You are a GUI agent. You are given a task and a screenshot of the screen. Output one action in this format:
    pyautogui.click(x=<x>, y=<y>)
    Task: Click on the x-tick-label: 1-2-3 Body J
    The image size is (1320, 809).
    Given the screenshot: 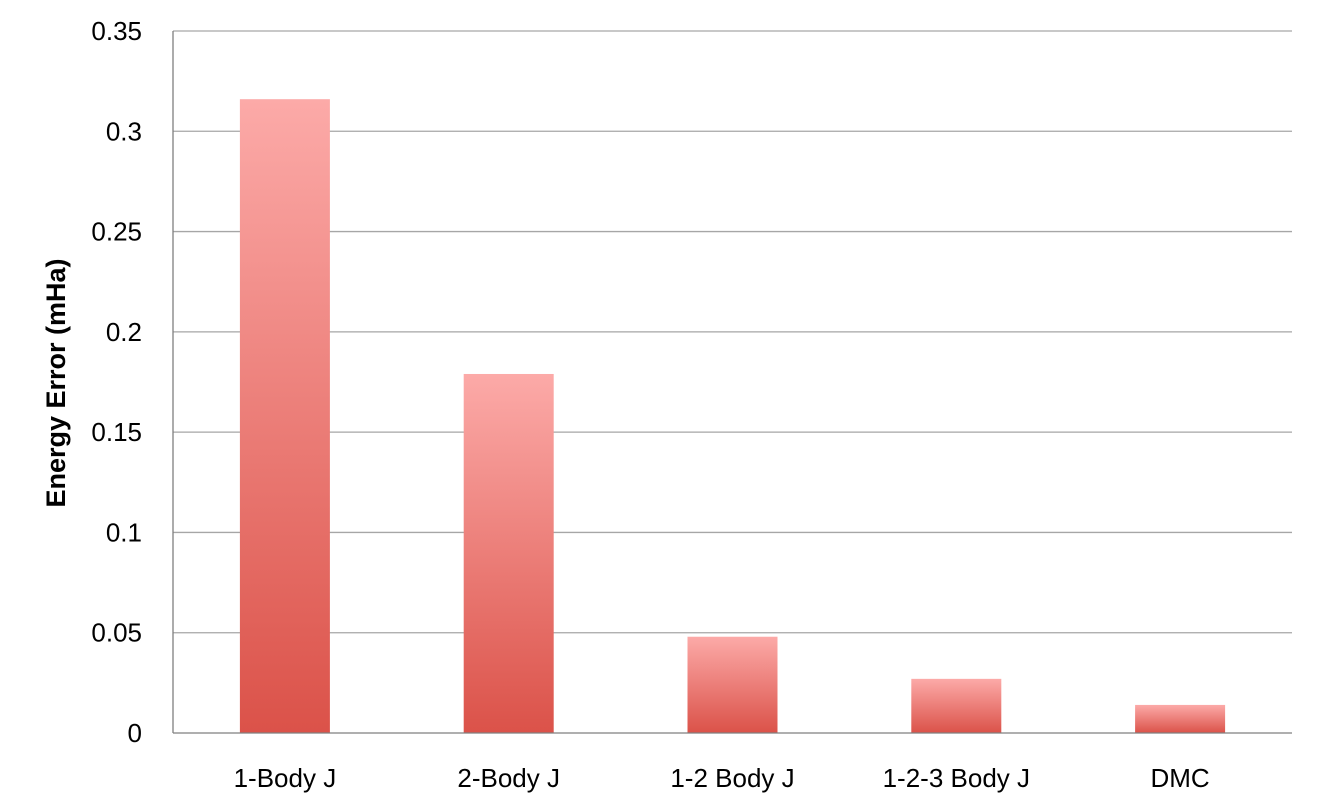 What is the action you would take?
    pyautogui.click(x=956, y=778)
    